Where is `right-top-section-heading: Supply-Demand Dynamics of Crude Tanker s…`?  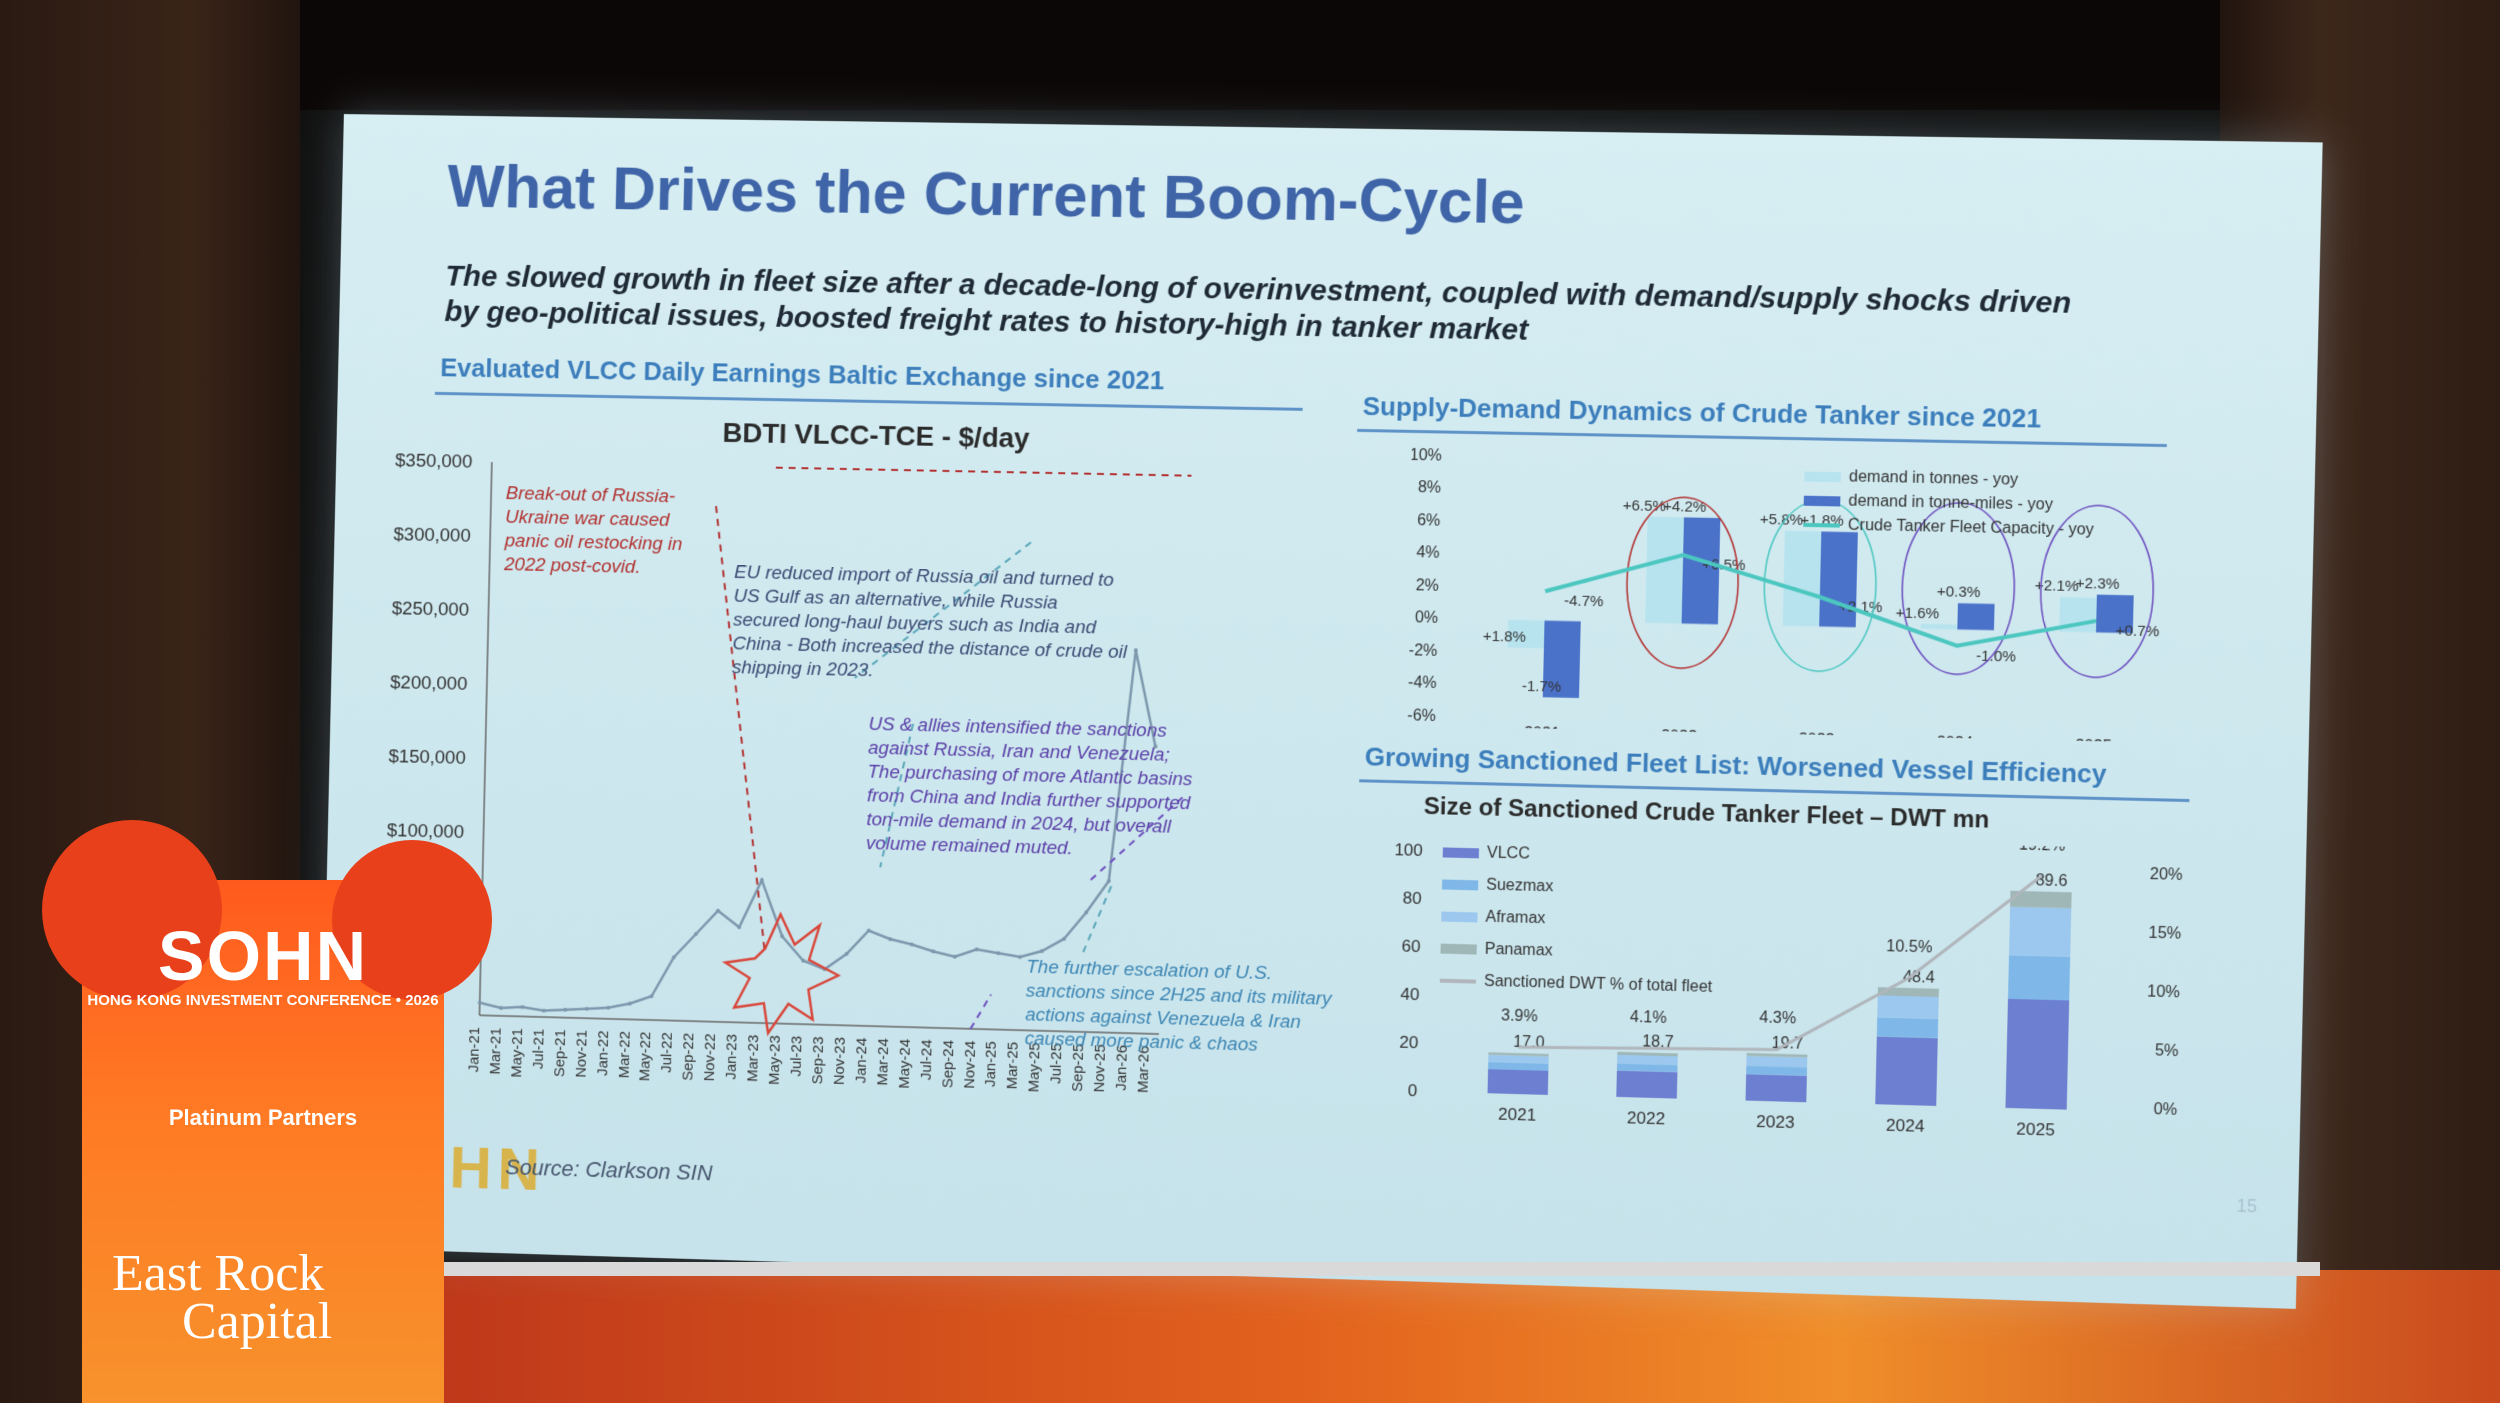
right-top-section-heading: Supply-Demand Dynamics of Crude Tanker s… is located at coordinates (1701, 413).